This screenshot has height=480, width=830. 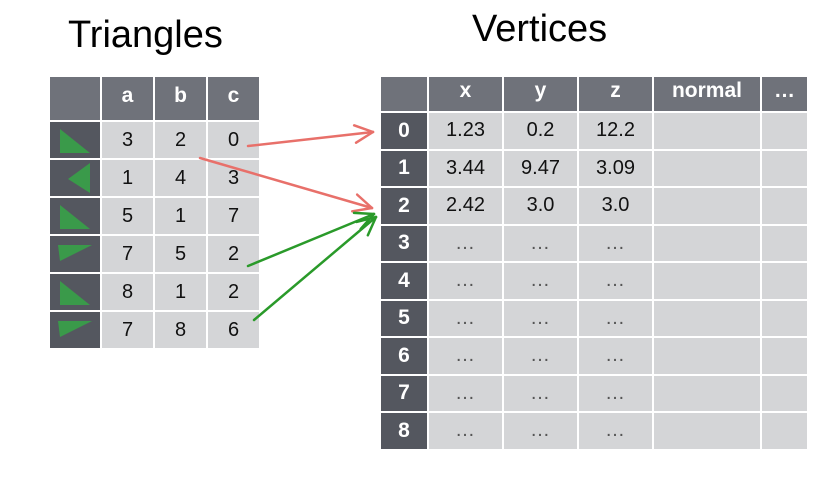 I want to click on triangle-b-cell: 8, so click(x=181, y=331).